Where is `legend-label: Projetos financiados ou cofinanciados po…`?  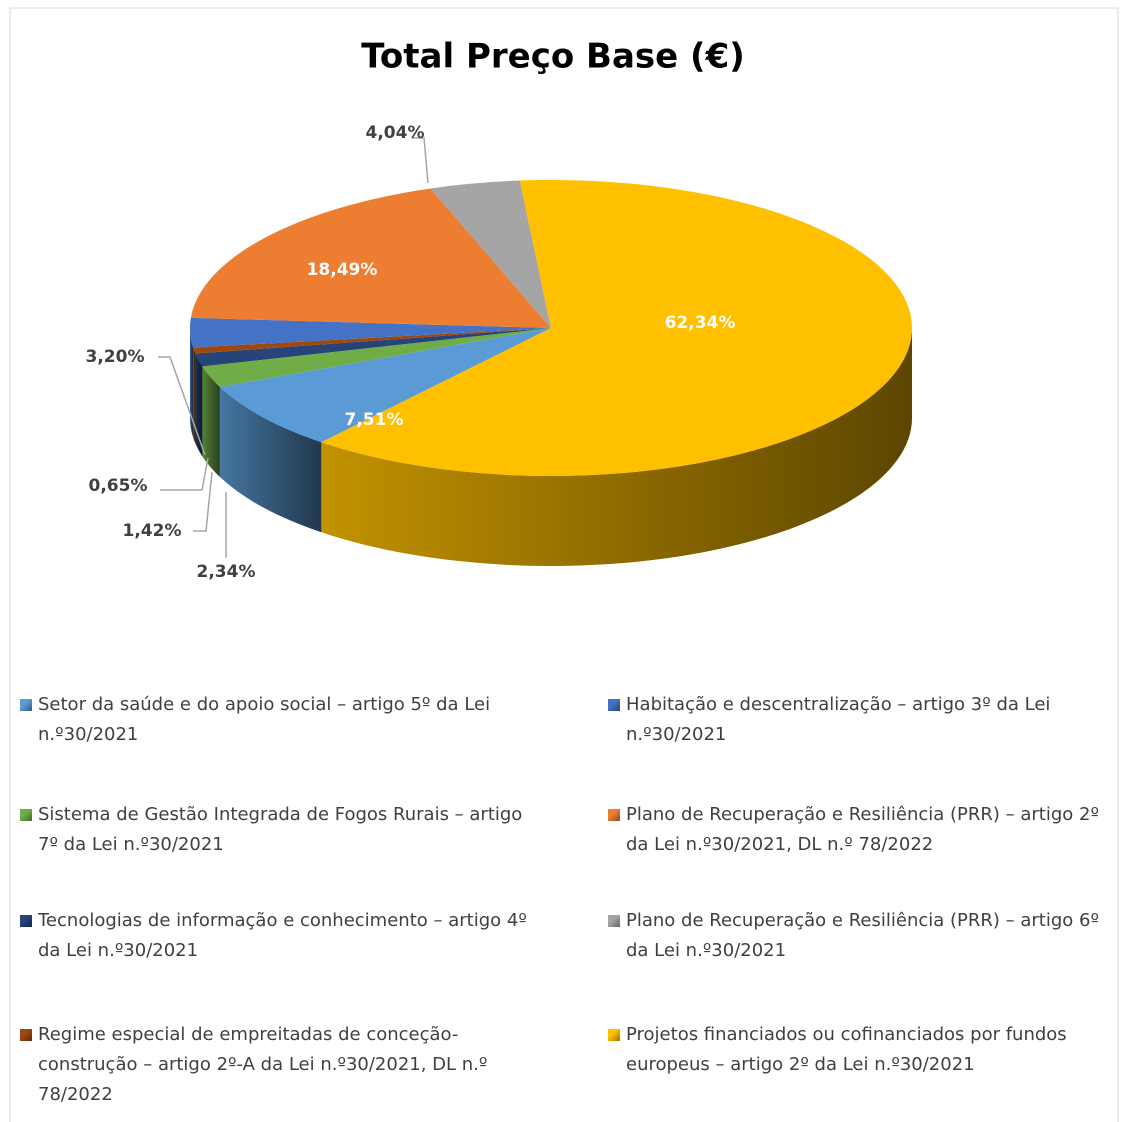 legend-label: Projetos financiados ou cofinanciados po… is located at coordinates (846, 1049).